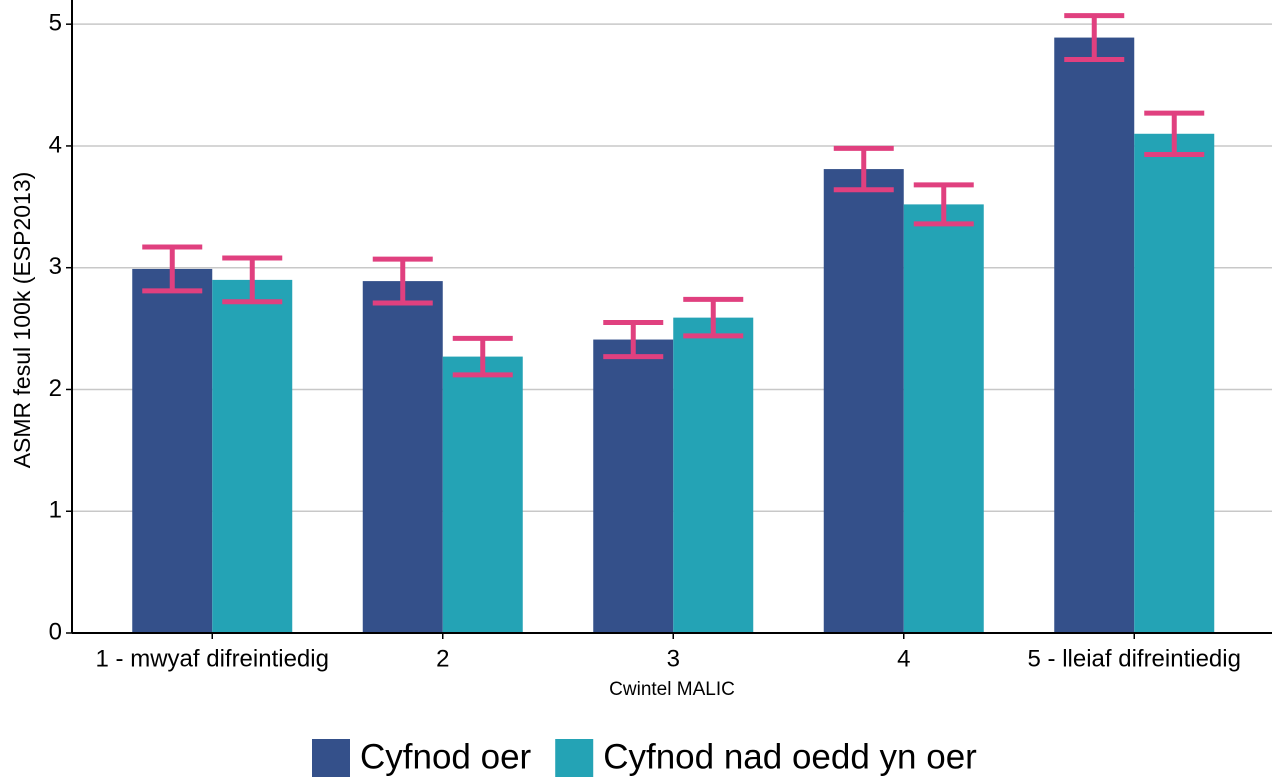 This screenshot has height=783, width=1282. Describe the element at coordinates (55, 510) in the screenshot. I see `y-tick-label: 1` at that location.